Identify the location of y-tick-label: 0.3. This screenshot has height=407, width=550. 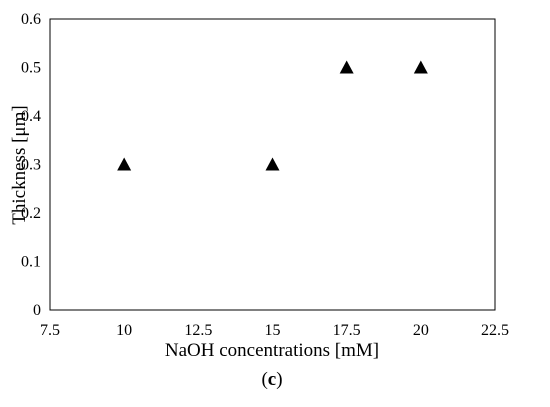
(31, 165).